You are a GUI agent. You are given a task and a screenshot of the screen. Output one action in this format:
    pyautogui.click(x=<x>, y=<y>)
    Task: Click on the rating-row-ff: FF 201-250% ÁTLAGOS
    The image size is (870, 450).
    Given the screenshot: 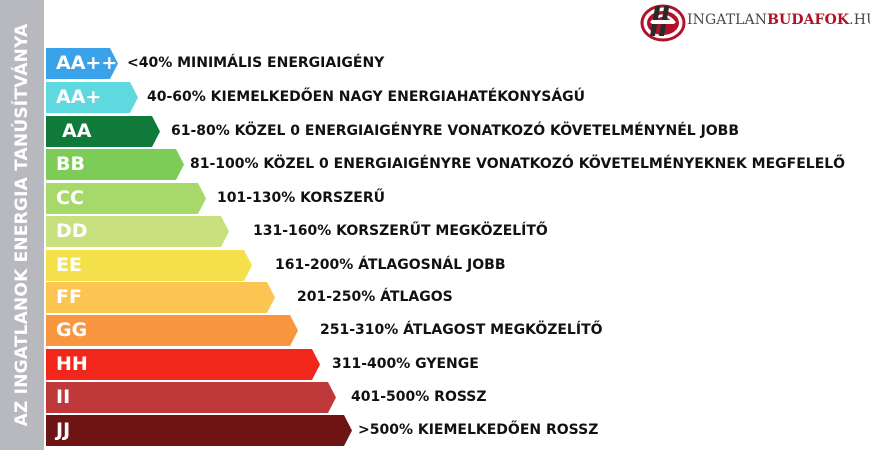 What is the action you would take?
    pyautogui.click(x=456, y=297)
    